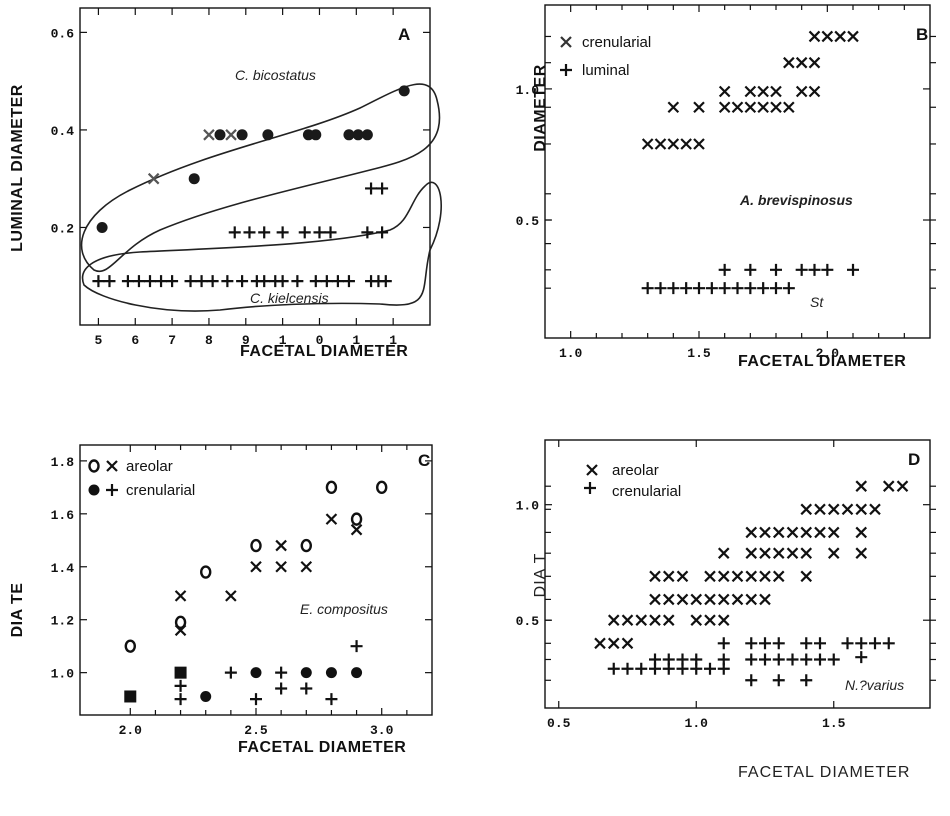 Image resolution: width=950 pixels, height=816 pixels. Describe the element at coordinates (256, 730) in the screenshot. I see `x-tick-label: 2.5` at that location.